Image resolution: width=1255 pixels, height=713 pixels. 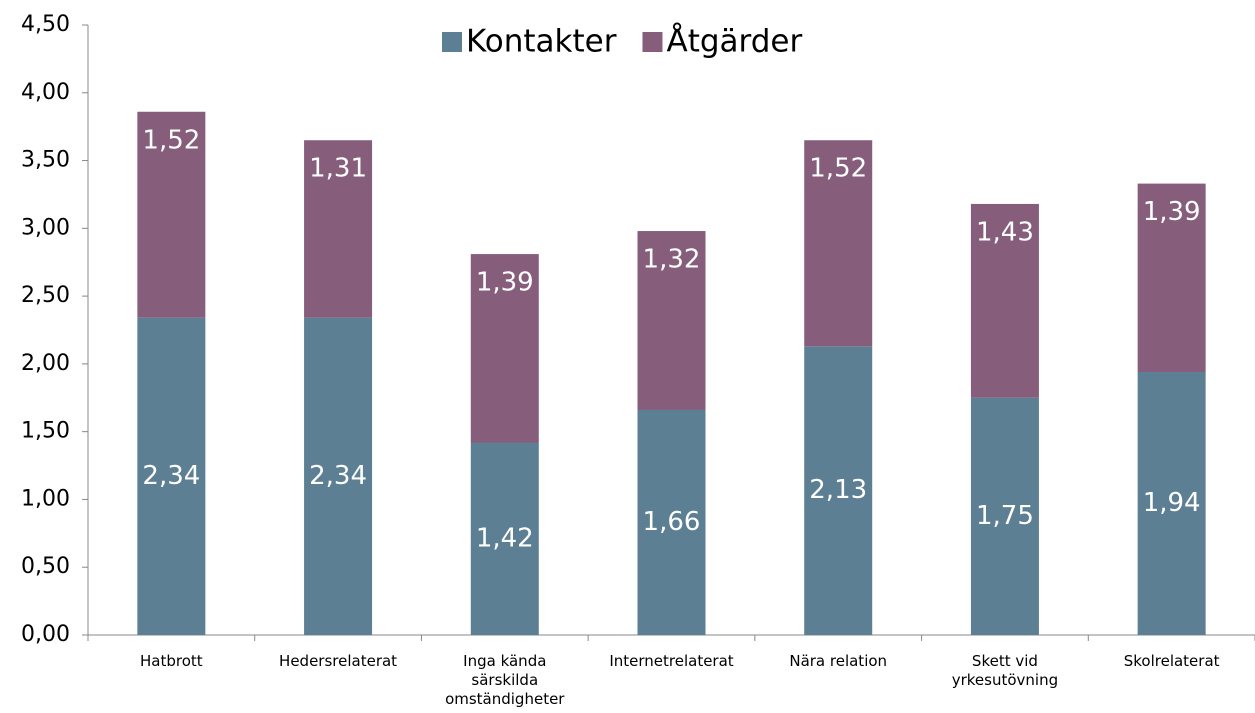 What do you see at coordinates (734, 42) in the screenshot?
I see `legend-label: Åtgärder` at bounding box center [734, 42].